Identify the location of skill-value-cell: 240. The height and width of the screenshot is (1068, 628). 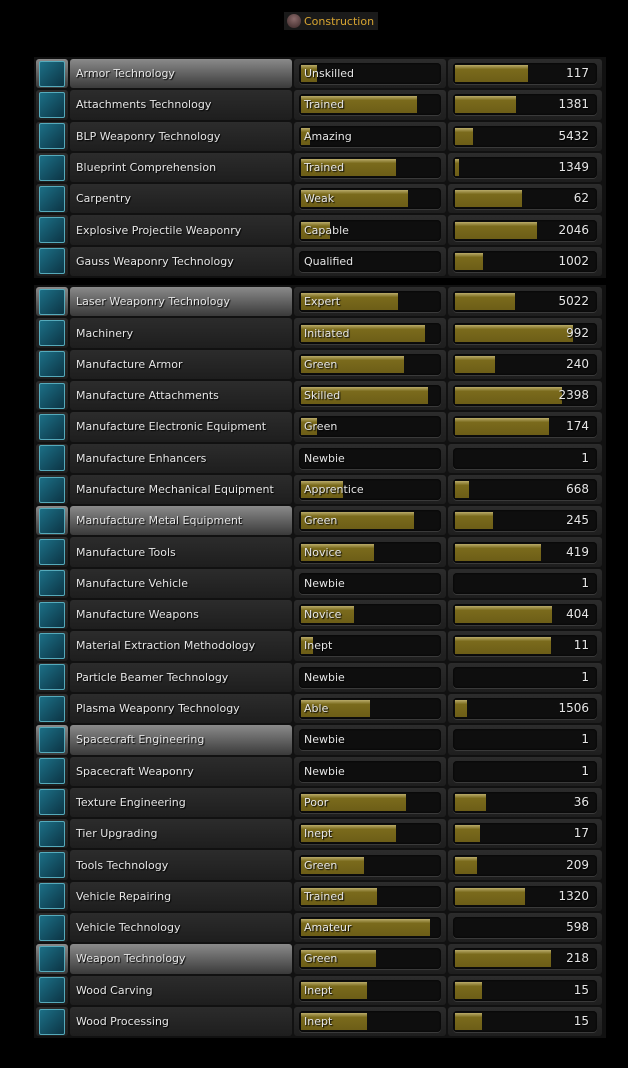
(525, 364).